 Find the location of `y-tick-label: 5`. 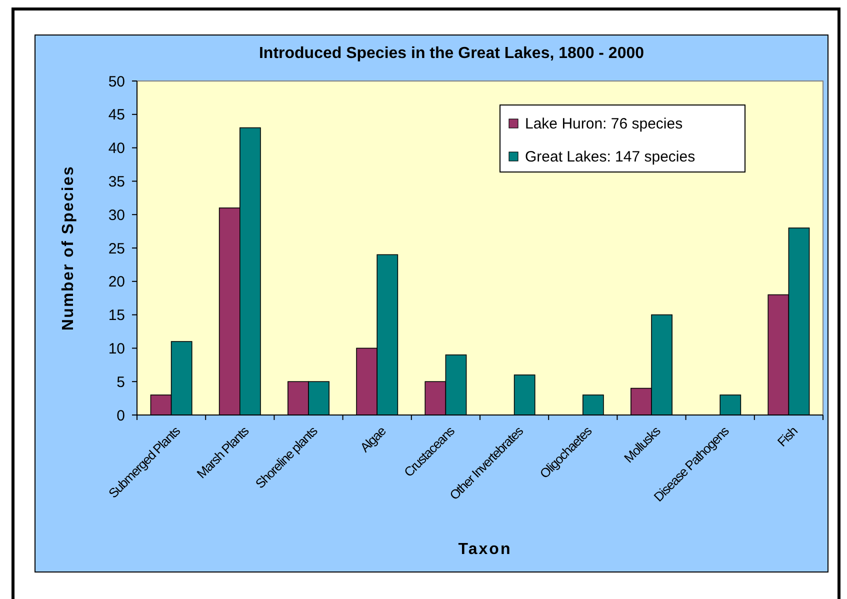

y-tick-label: 5 is located at coordinates (120, 382).